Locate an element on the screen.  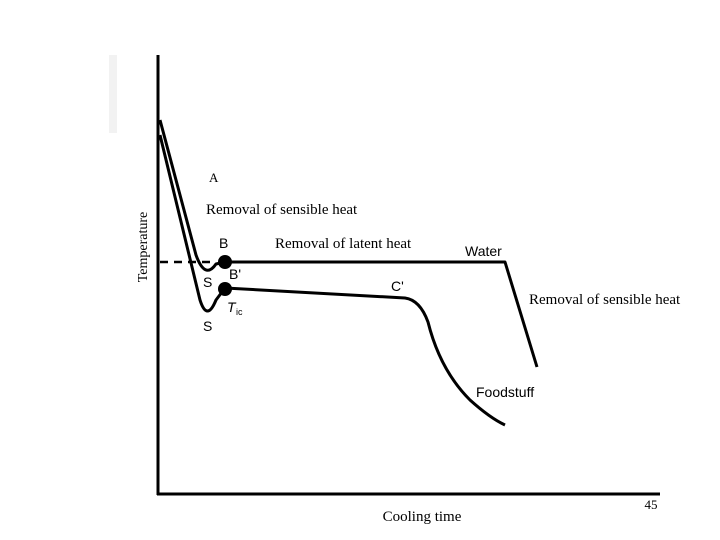
annotation-sensible-heat-2: Removal of sensible heat is located at coordinates (605, 300).